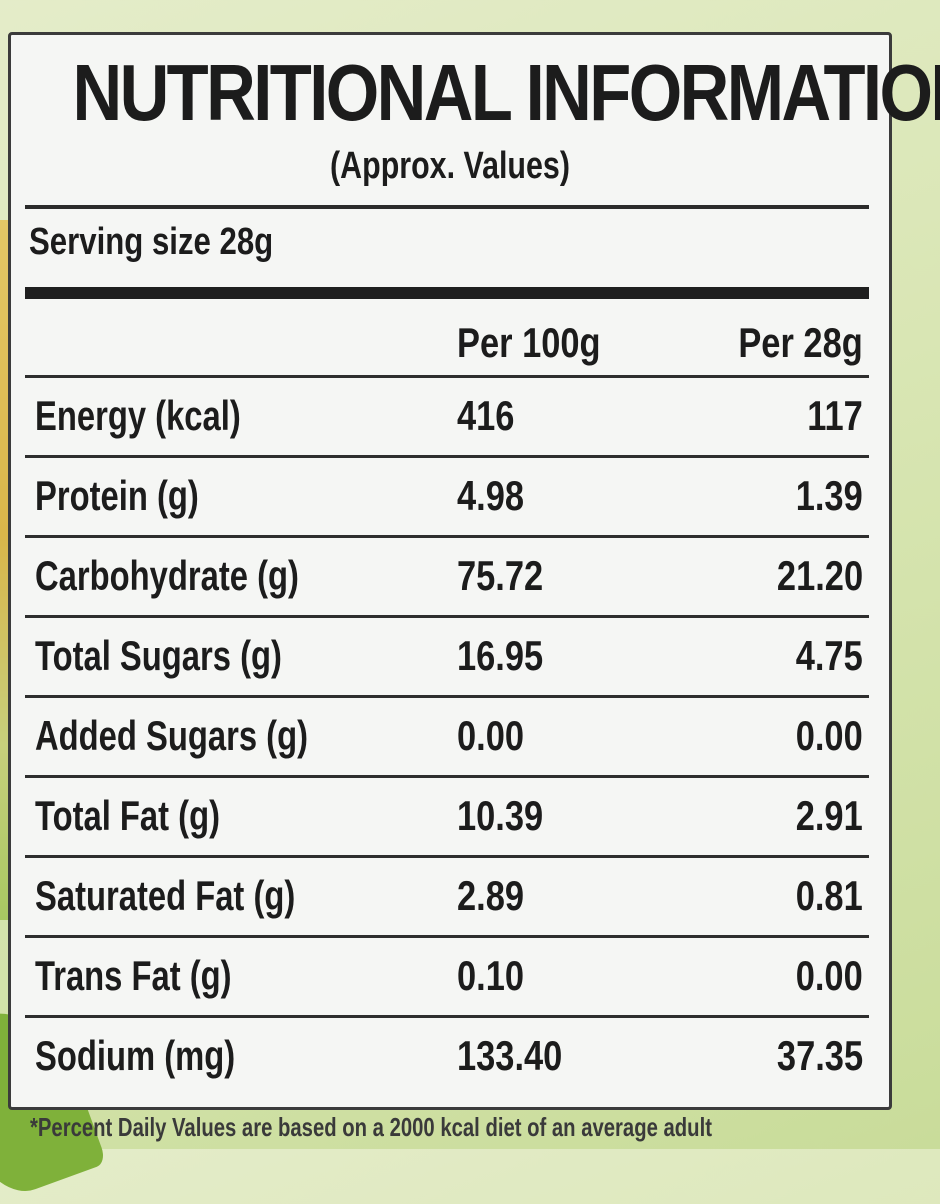 The width and height of the screenshot is (940, 1204). I want to click on table-row: Sodium (mg) 133.40 37.35, so click(447, 1055).